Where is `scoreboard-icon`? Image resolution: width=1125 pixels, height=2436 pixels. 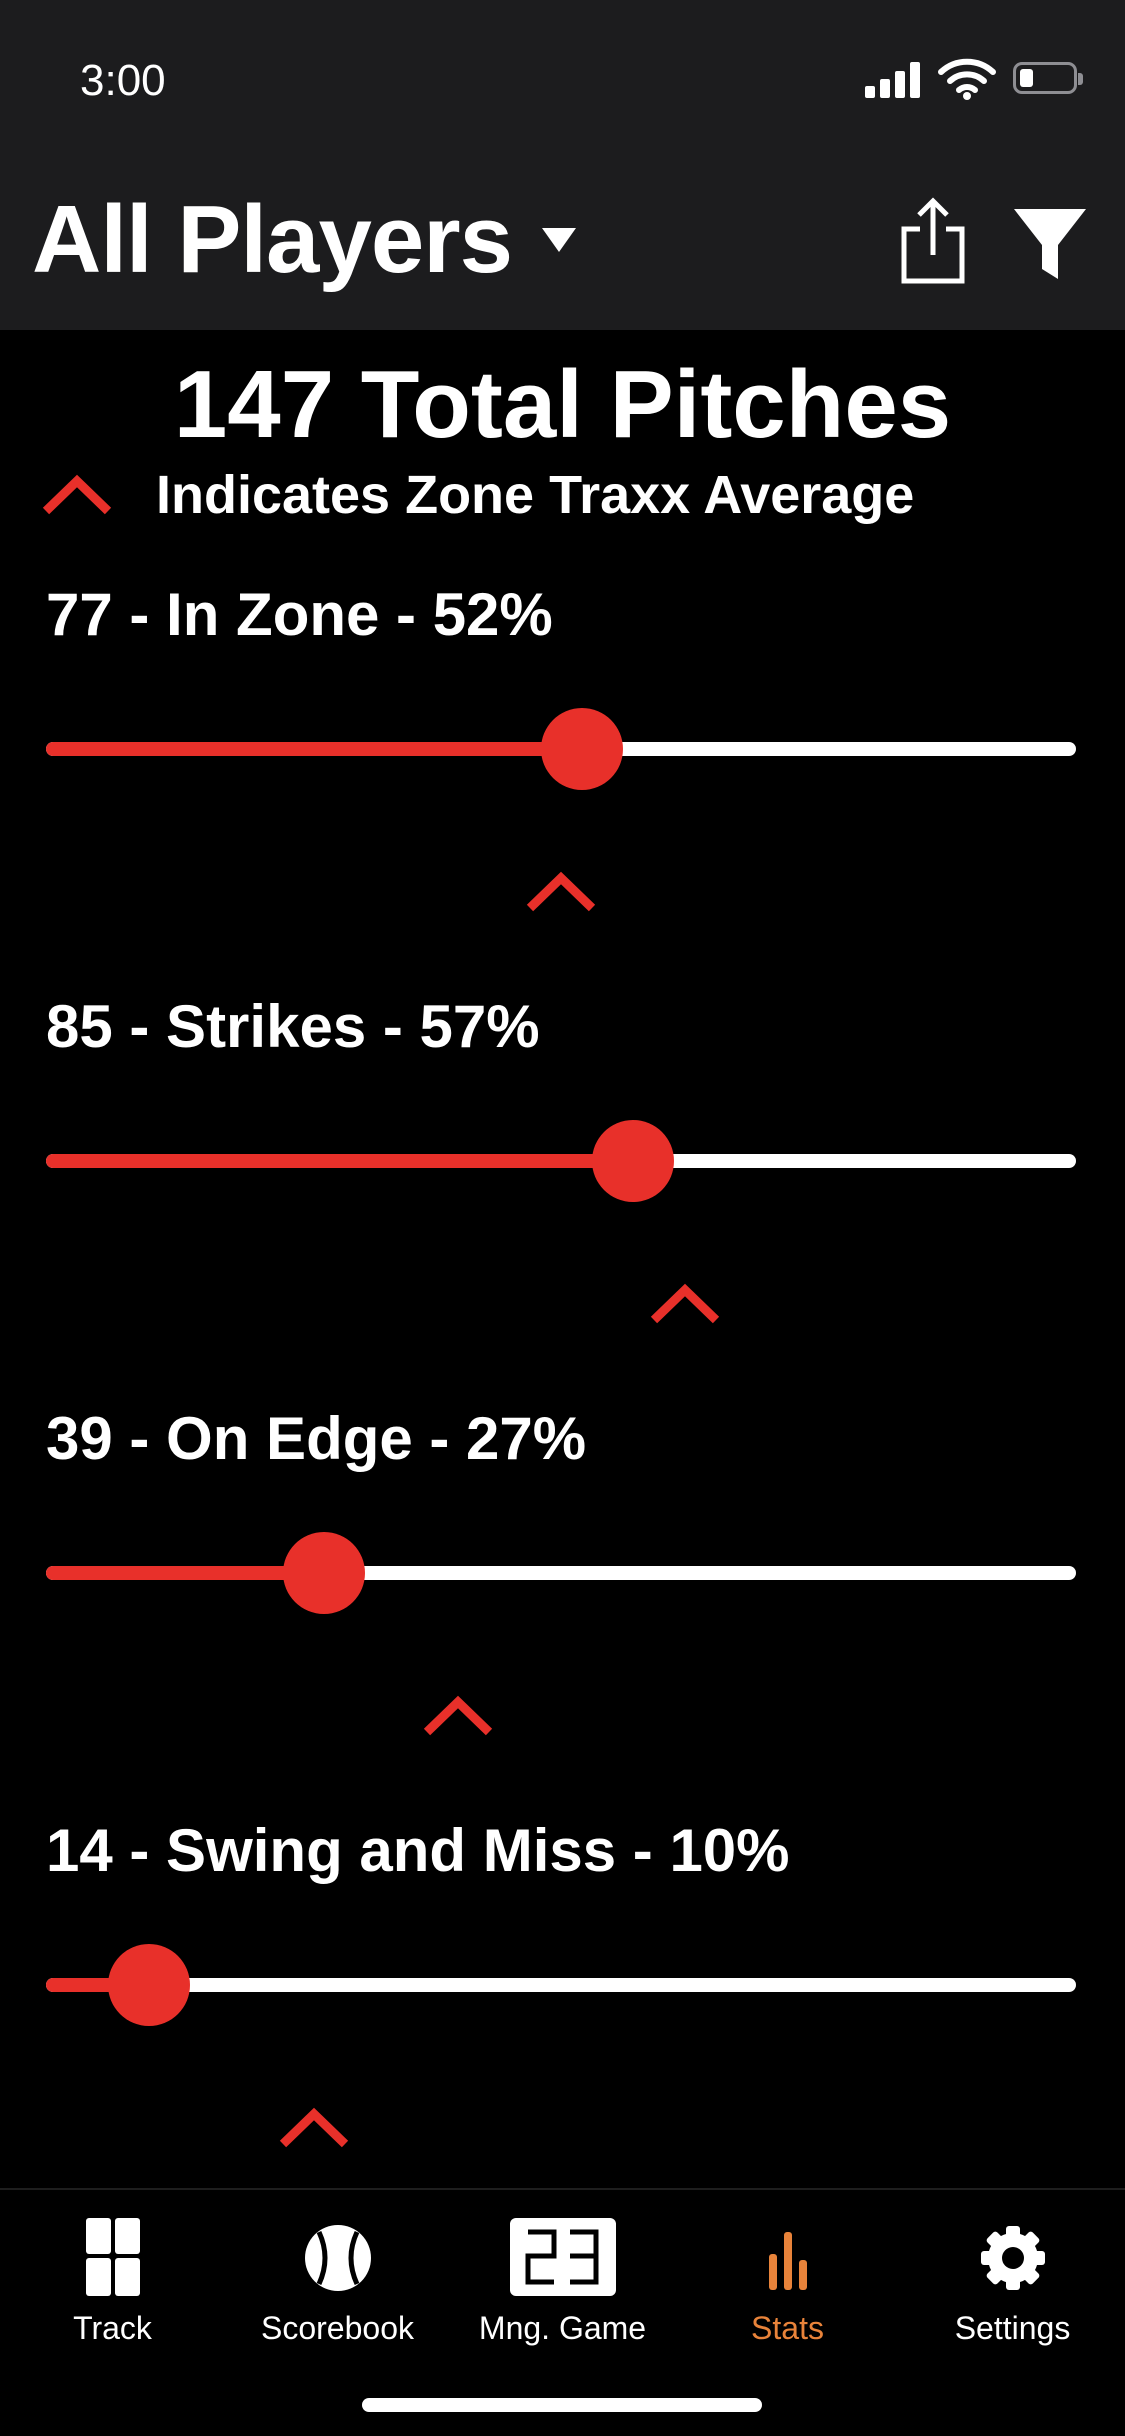 scoreboard-icon is located at coordinates (562, 2257).